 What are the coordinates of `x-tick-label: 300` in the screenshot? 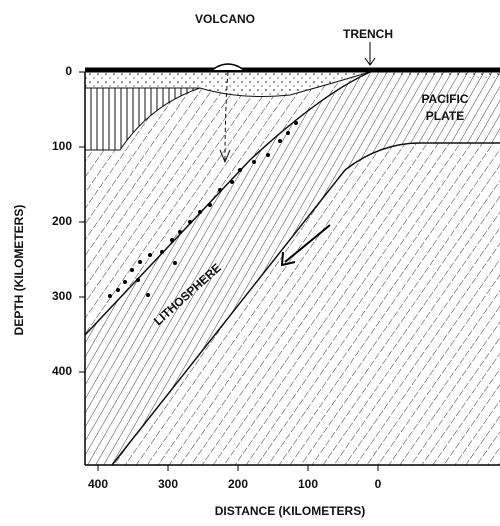 It's located at (168, 484).